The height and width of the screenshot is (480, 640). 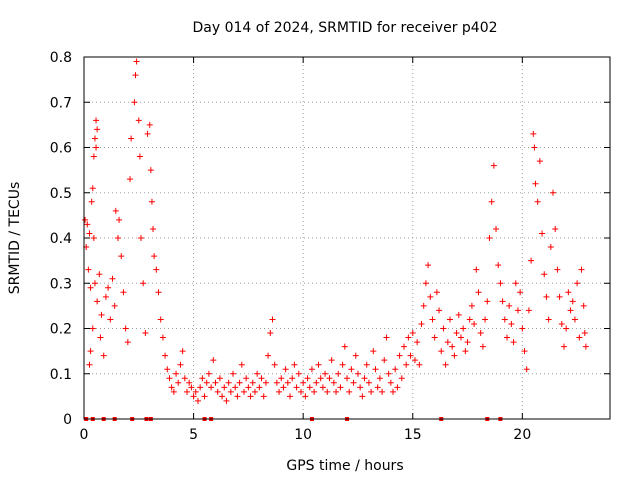 I want to click on y-tick-label: 0.6, so click(x=61, y=149).